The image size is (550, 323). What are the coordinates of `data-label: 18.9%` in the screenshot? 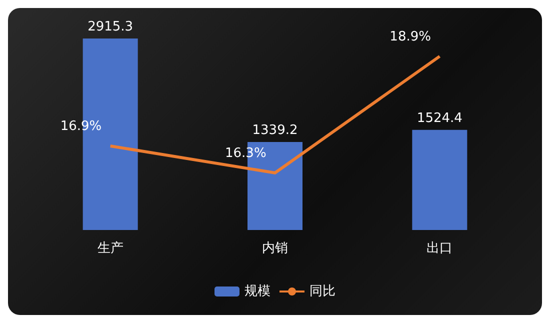 It's located at (410, 36).